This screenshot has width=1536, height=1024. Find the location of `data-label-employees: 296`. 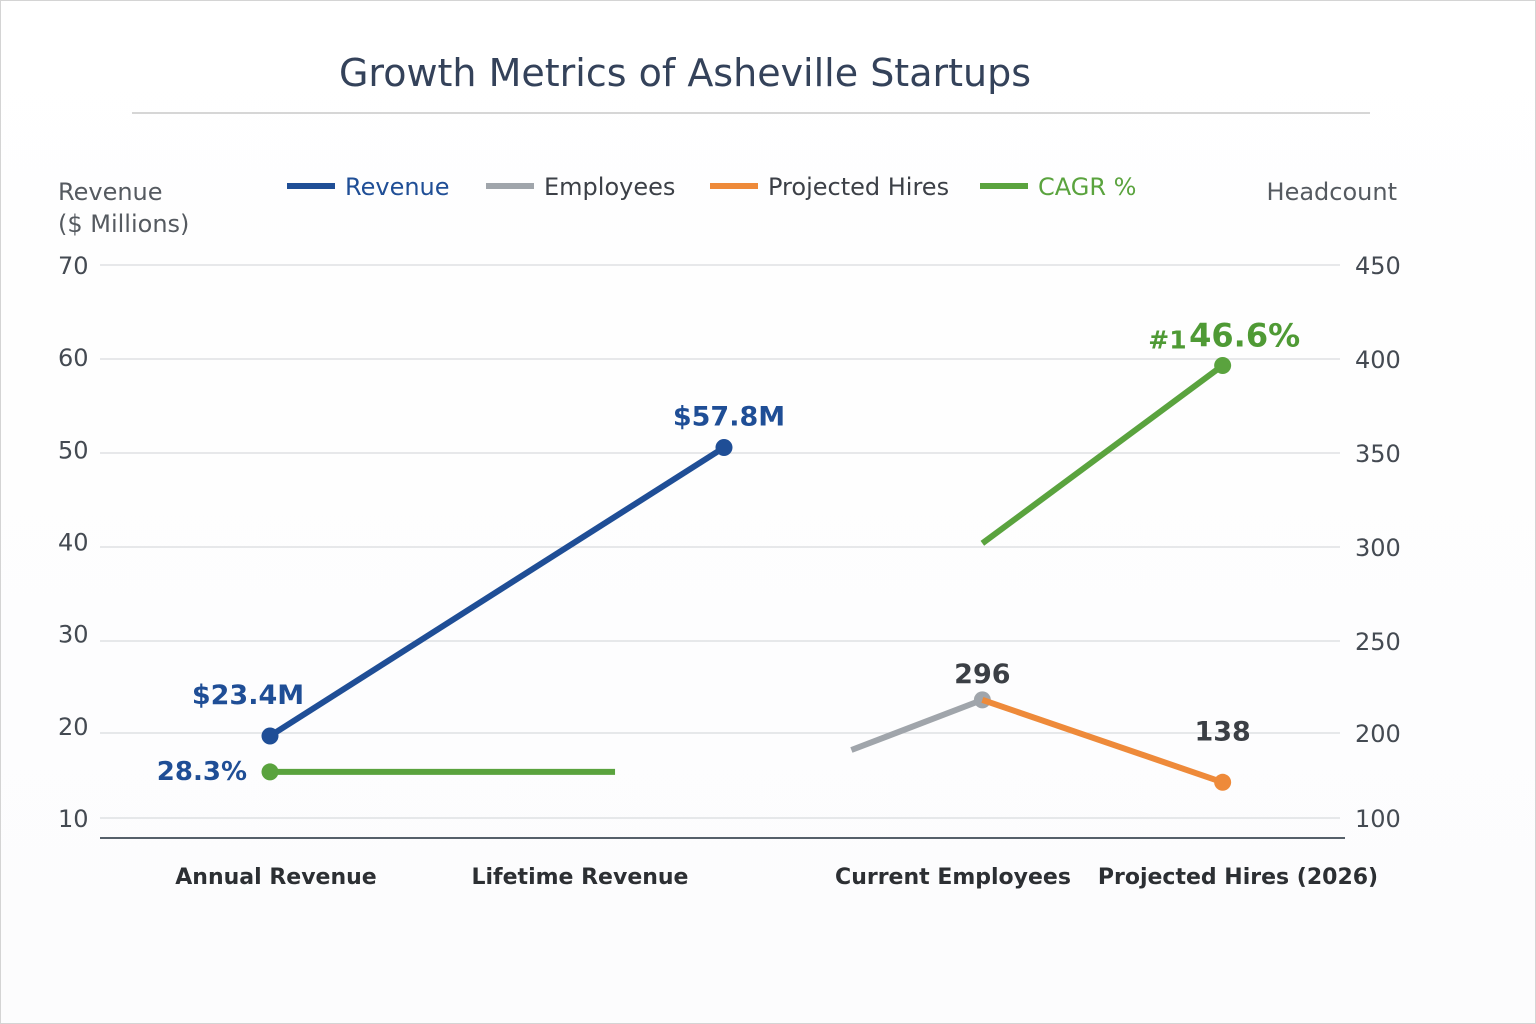

data-label-employees: 296 is located at coordinates (982, 674).